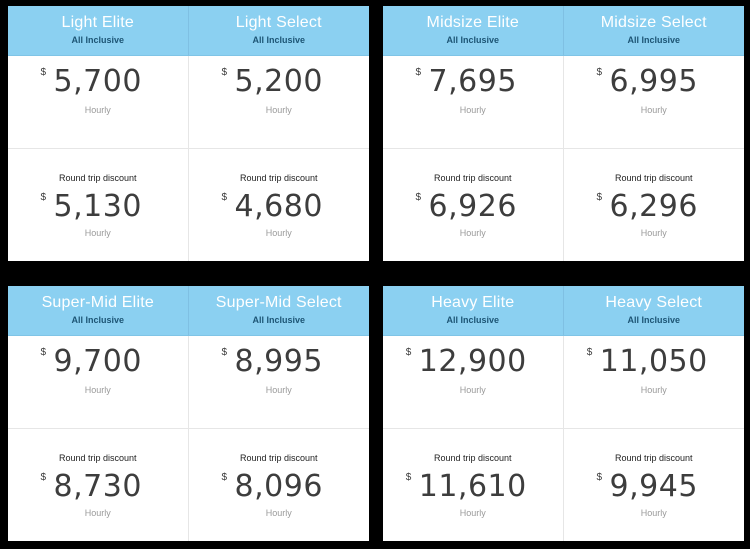 This screenshot has width=750, height=549. What do you see at coordinates (278, 302) in the screenshot?
I see `plan-title: Super-Mid Select` at bounding box center [278, 302].